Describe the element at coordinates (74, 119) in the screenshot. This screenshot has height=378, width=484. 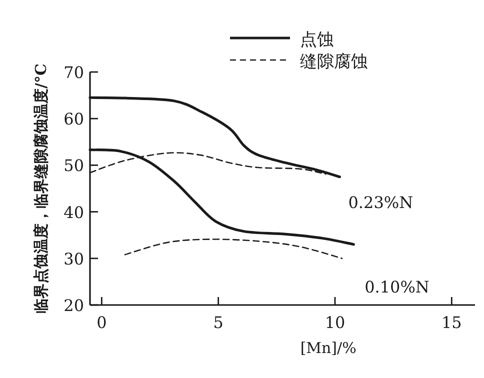
I see `y-tick-label: 60` at that location.